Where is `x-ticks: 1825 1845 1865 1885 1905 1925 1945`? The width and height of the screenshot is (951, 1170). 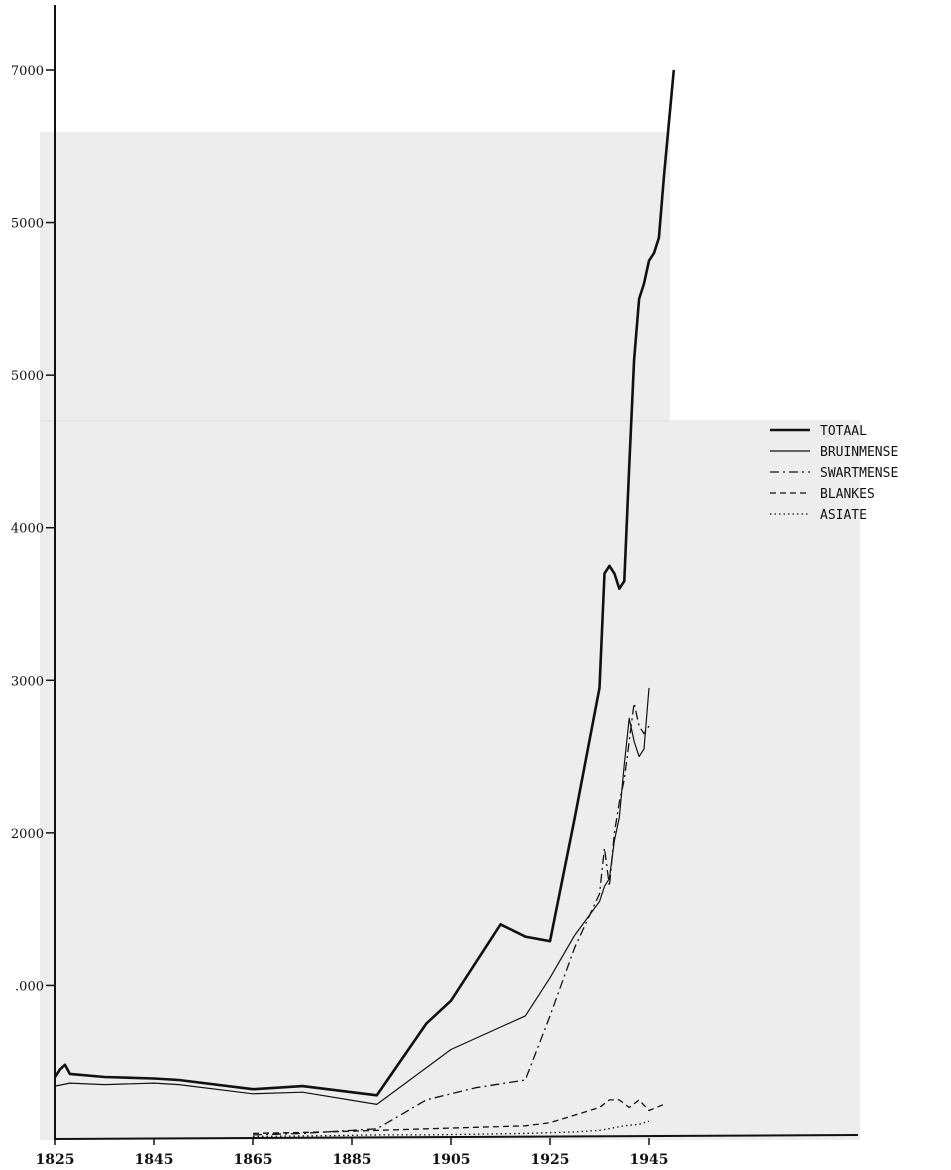 x-ticks: 1825 1845 1865 1885 1905 1925 1945 is located at coordinates (352, 1153).